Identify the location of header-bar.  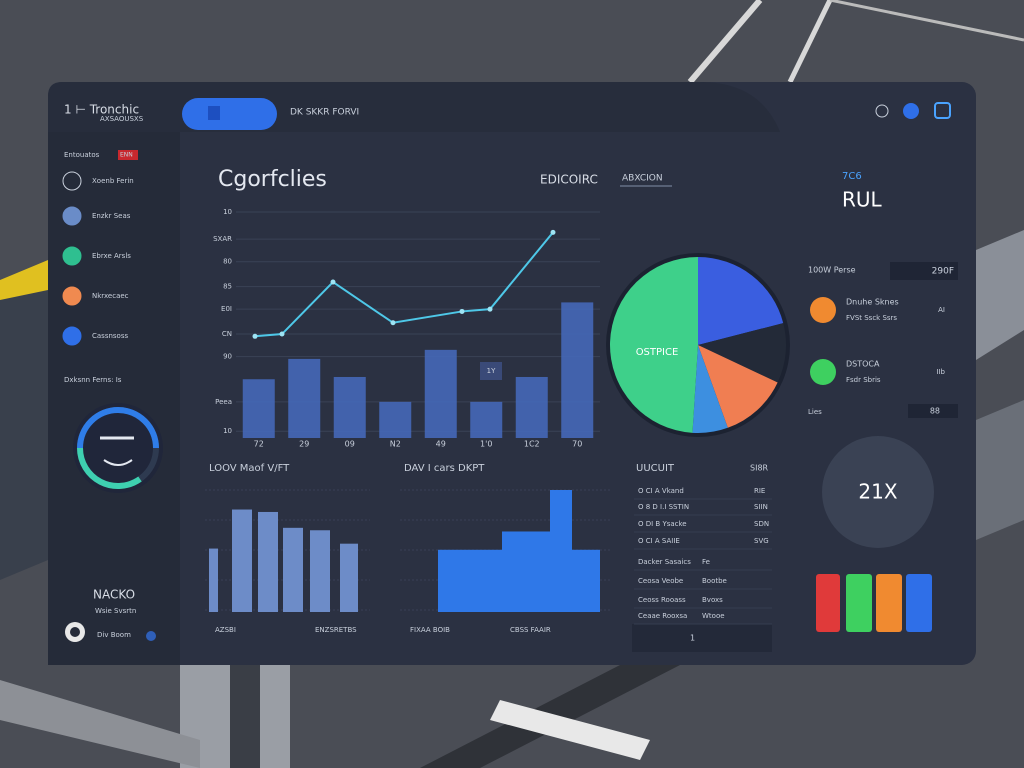
(414, 107).